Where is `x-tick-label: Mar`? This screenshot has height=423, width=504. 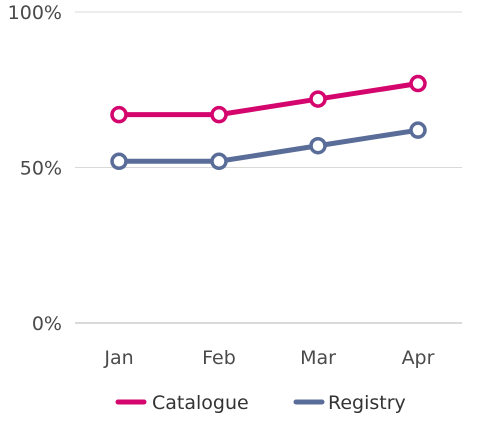 x-tick-label: Mar is located at coordinates (318, 358).